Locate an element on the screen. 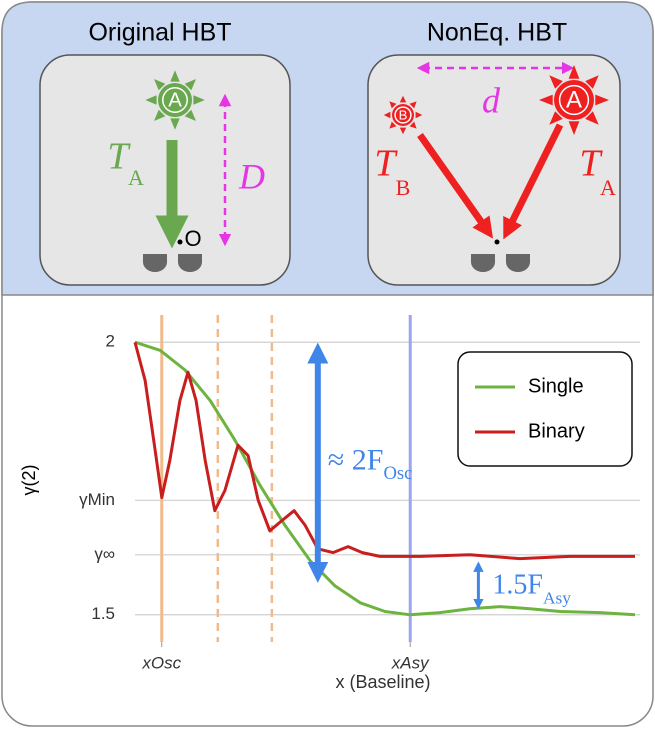 This screenshot has width=655, height=733. annotation: 1.5F is located at coordinates (517, 585).